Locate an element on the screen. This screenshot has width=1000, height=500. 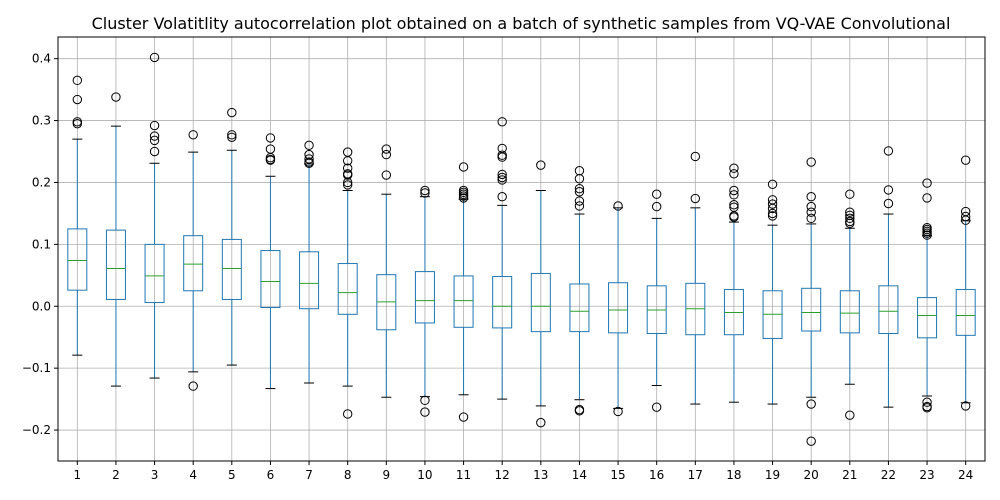
y-tick-label: 0.2 is located at coordinates (41, 182).